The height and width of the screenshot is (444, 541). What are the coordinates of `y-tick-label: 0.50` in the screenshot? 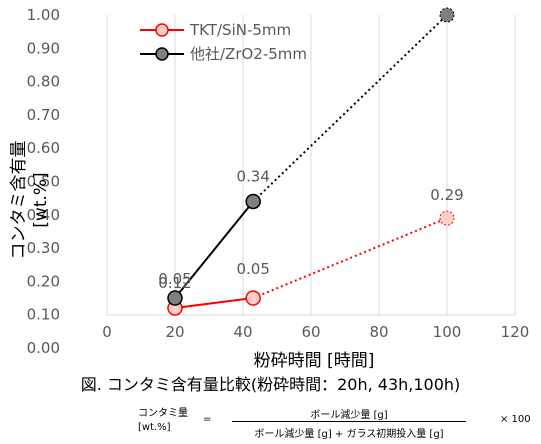 It's located at (43, 182).